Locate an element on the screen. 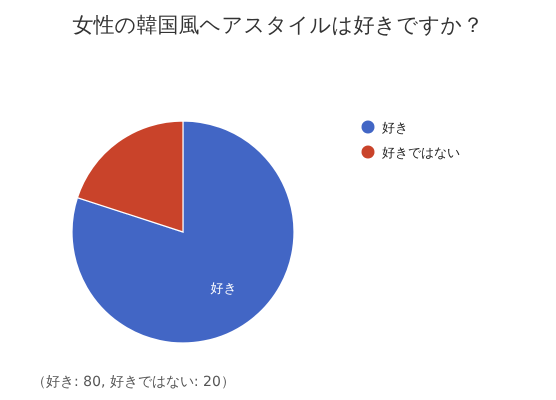 The width and height of the screenshot is (556, 400). chart-title: 女性の韓国風ヘアスタイルは好きですか？ is located at coordinates (278, 25).